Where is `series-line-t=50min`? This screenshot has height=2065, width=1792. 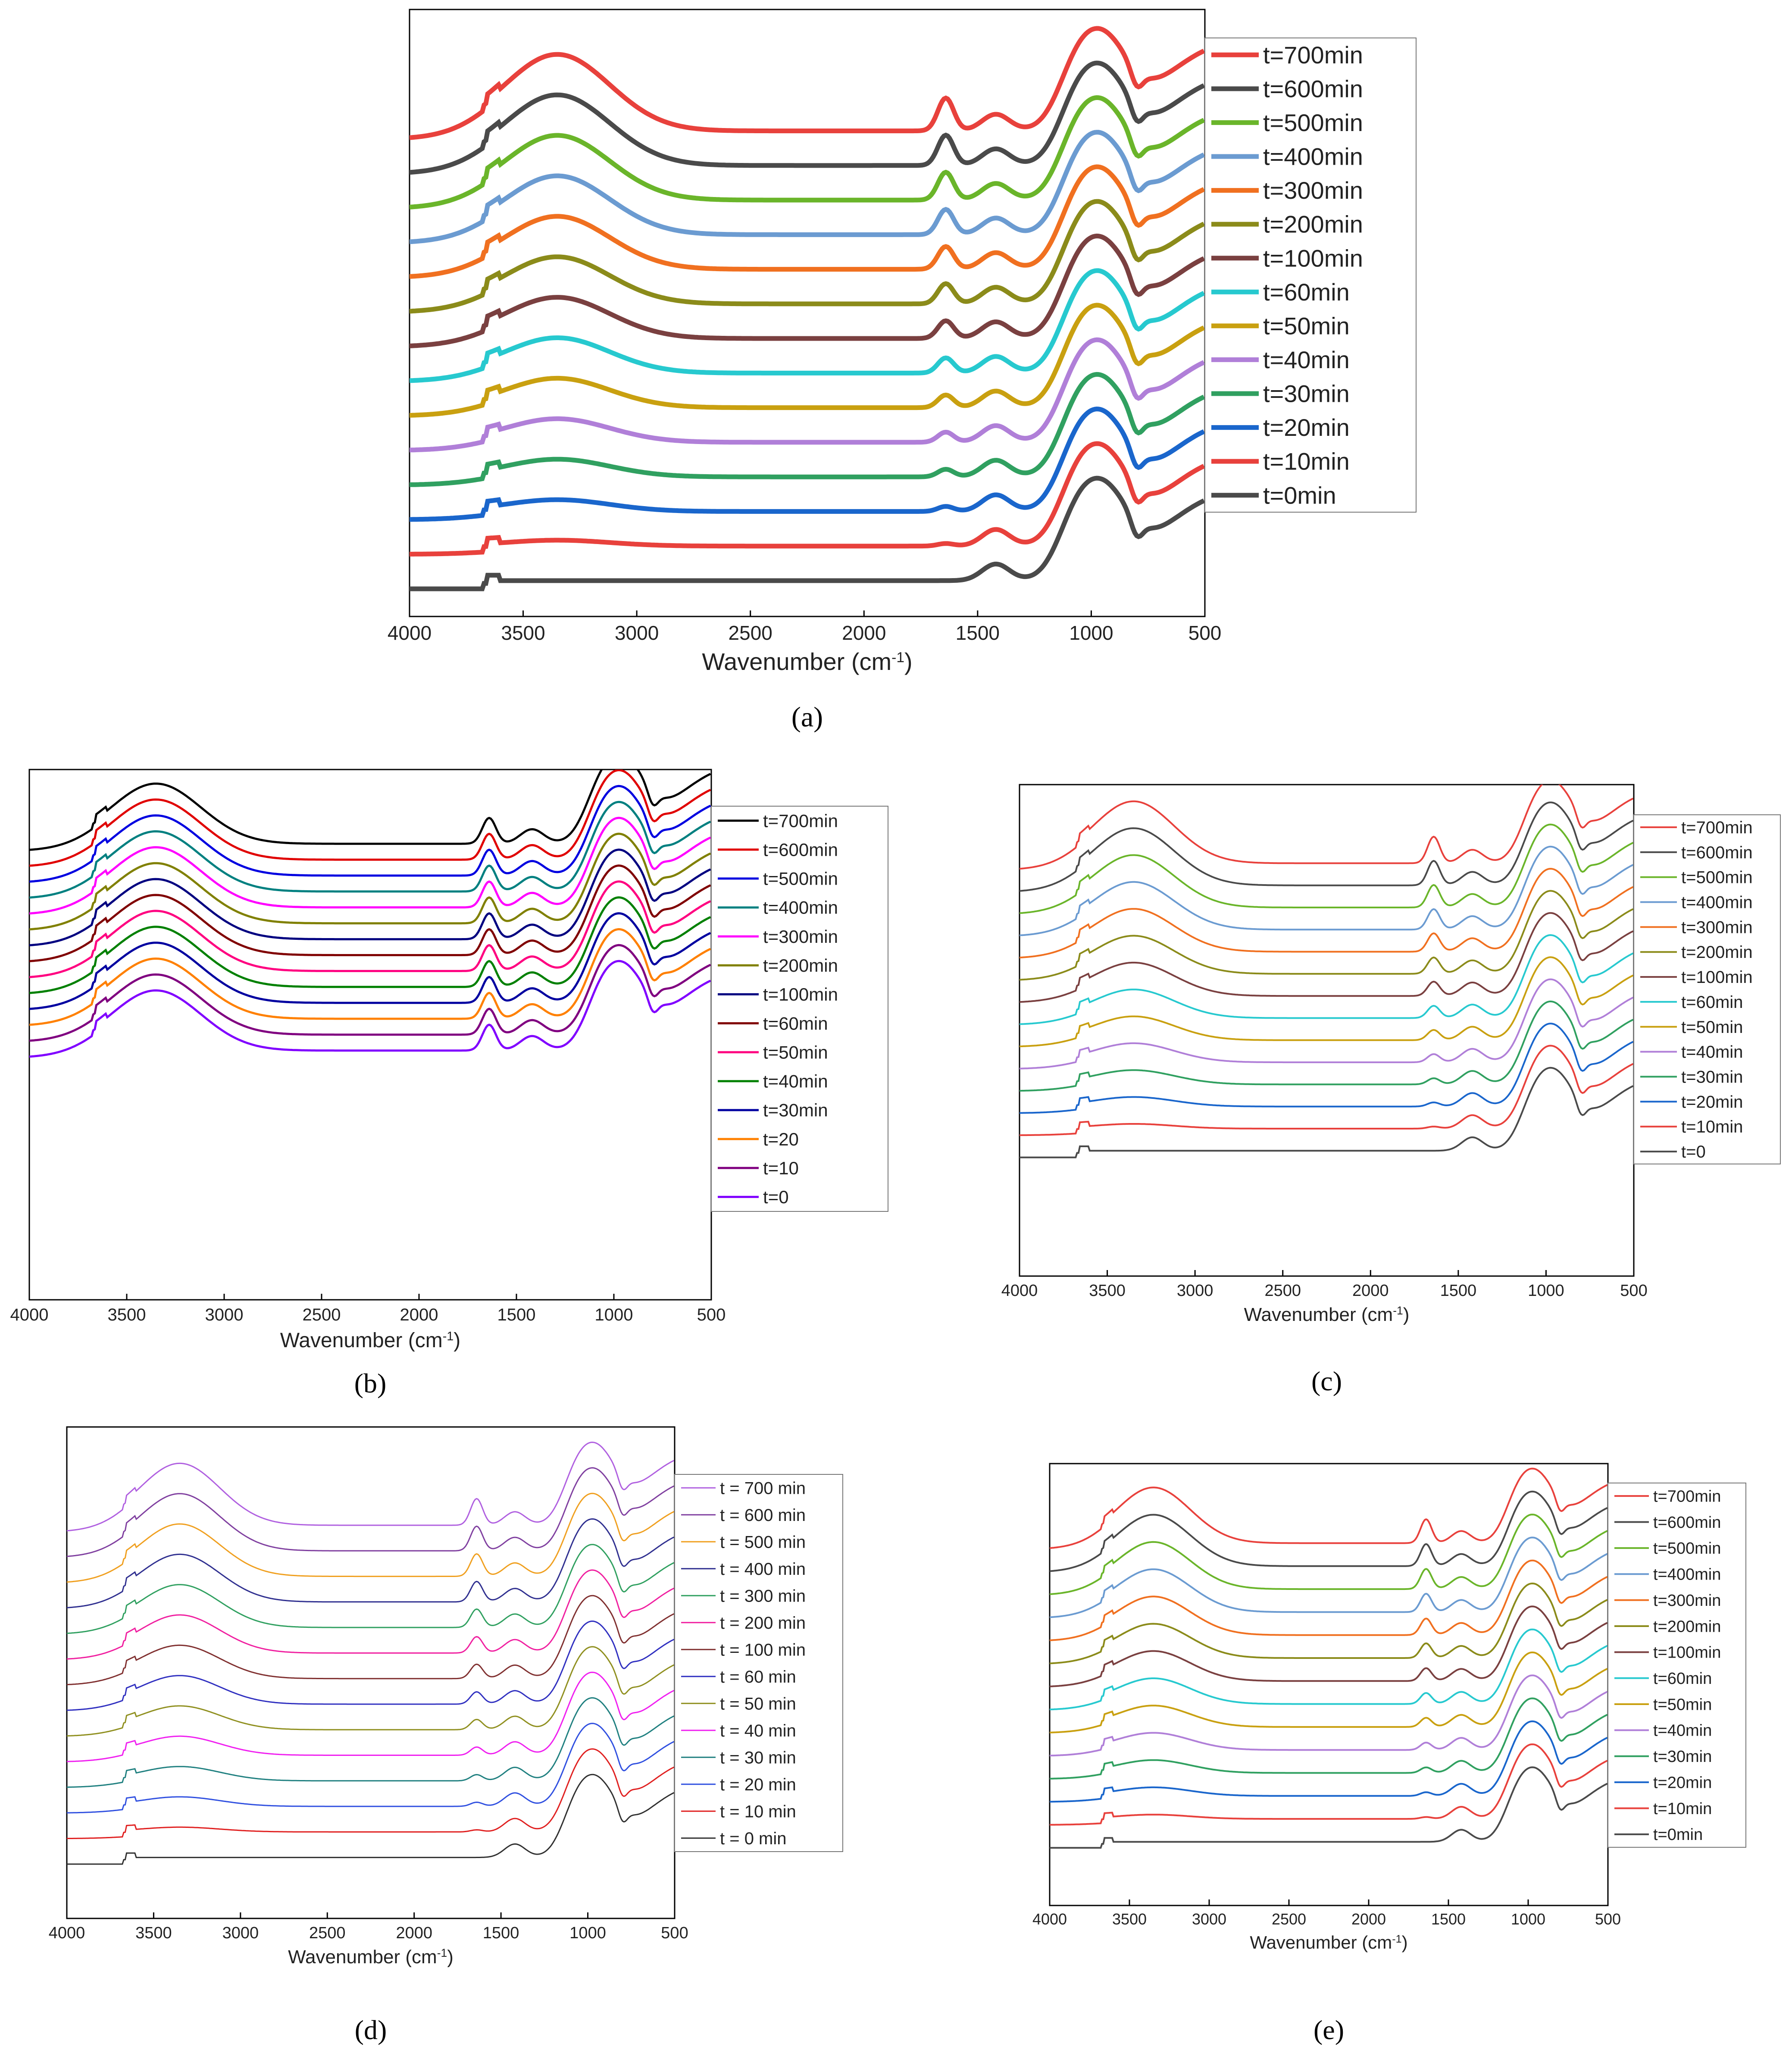
series-line-t=50min is located at coordinates (371, 1691).